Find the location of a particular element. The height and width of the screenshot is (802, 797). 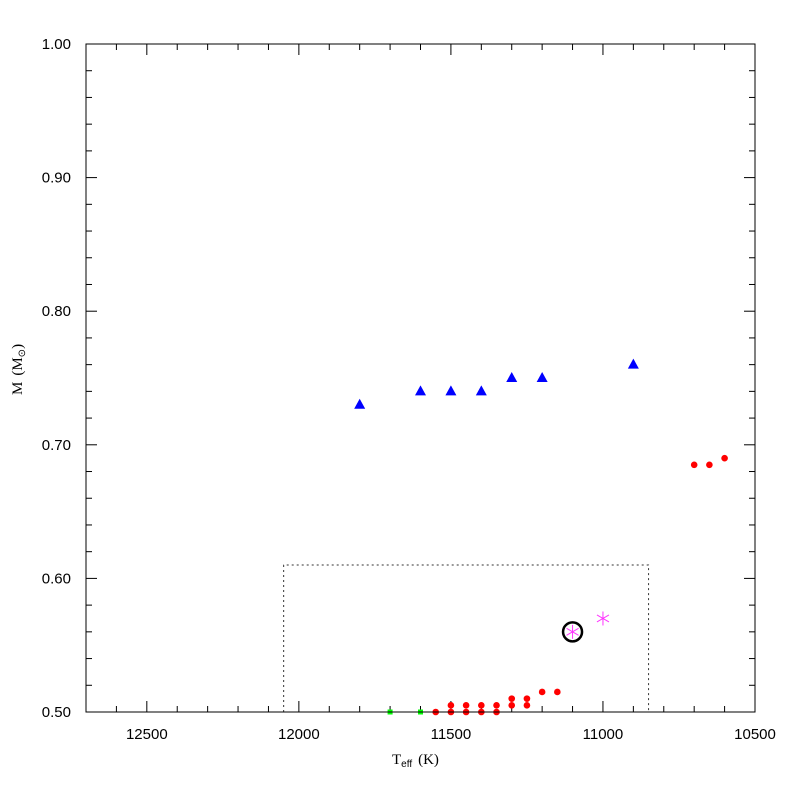

y-tick-label: 0.80 is located at coordinates (56, 311).